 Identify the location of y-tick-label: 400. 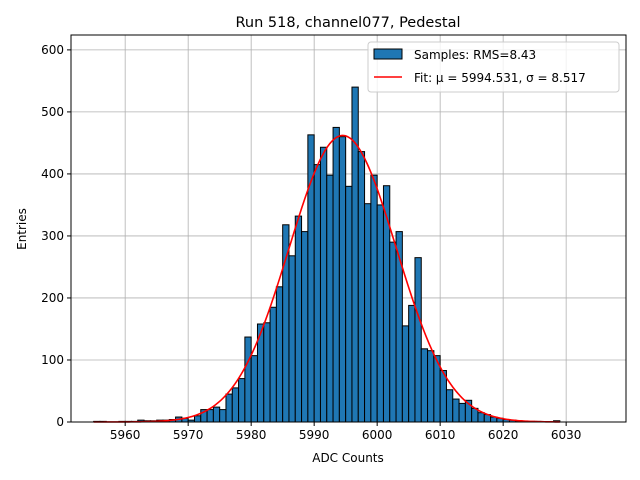
(52, 174).